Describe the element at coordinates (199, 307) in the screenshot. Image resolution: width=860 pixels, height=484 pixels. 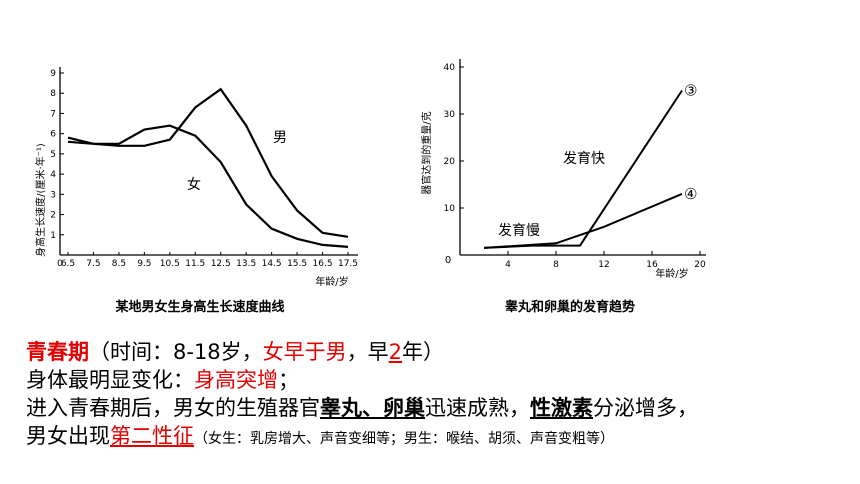
I see `chart-caption: 某地男女生身高生长速度曲线` at that location.